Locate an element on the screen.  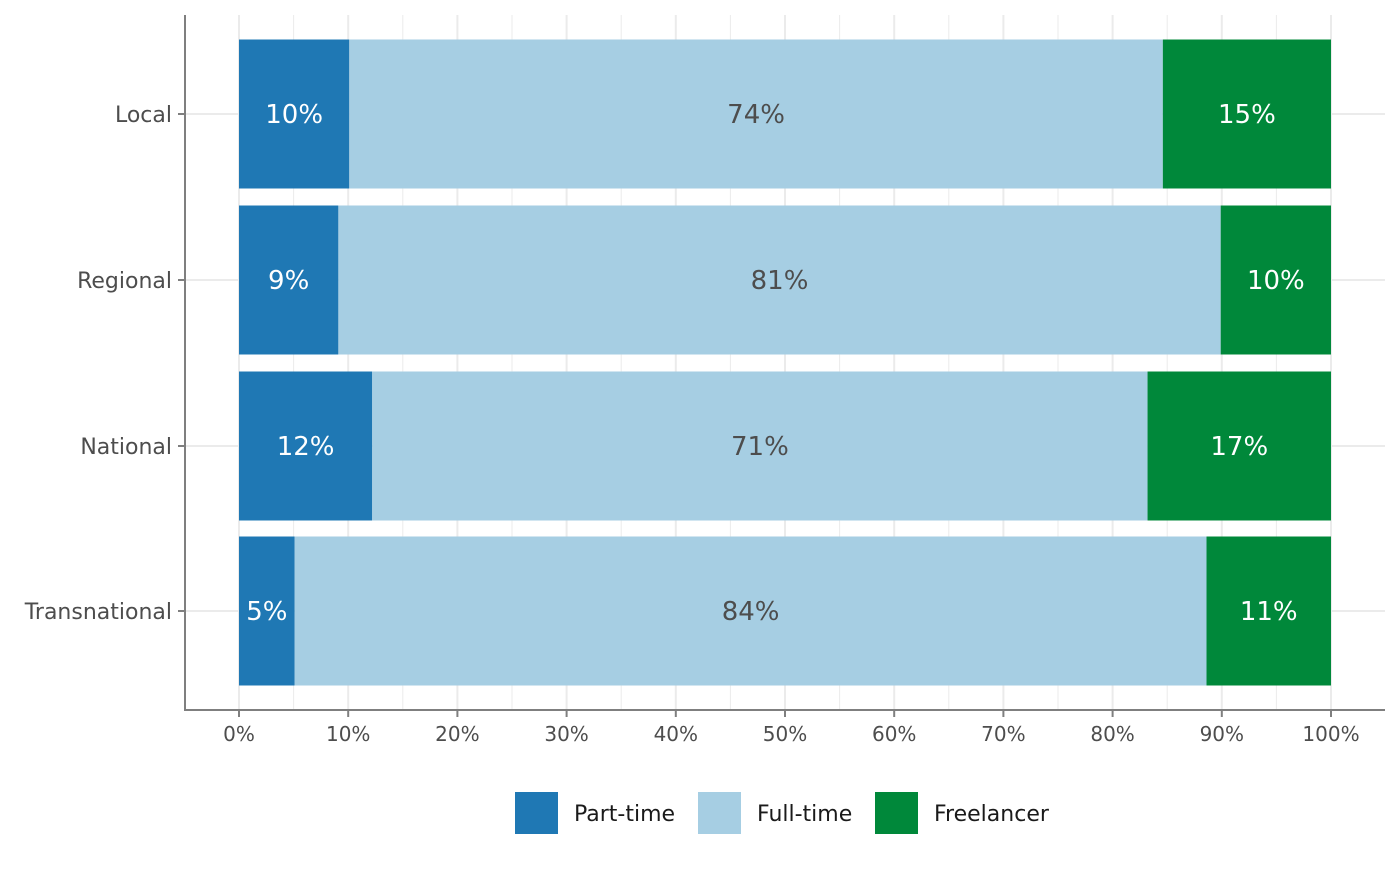
data-label: 9% is located at coordinates (288, 281).